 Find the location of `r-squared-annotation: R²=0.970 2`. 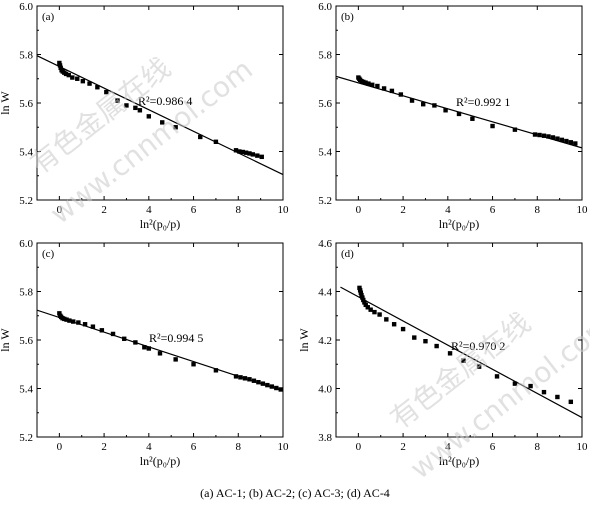

r-squared-annotation: R²=0.970 2 is located at coordinates (478, 346).